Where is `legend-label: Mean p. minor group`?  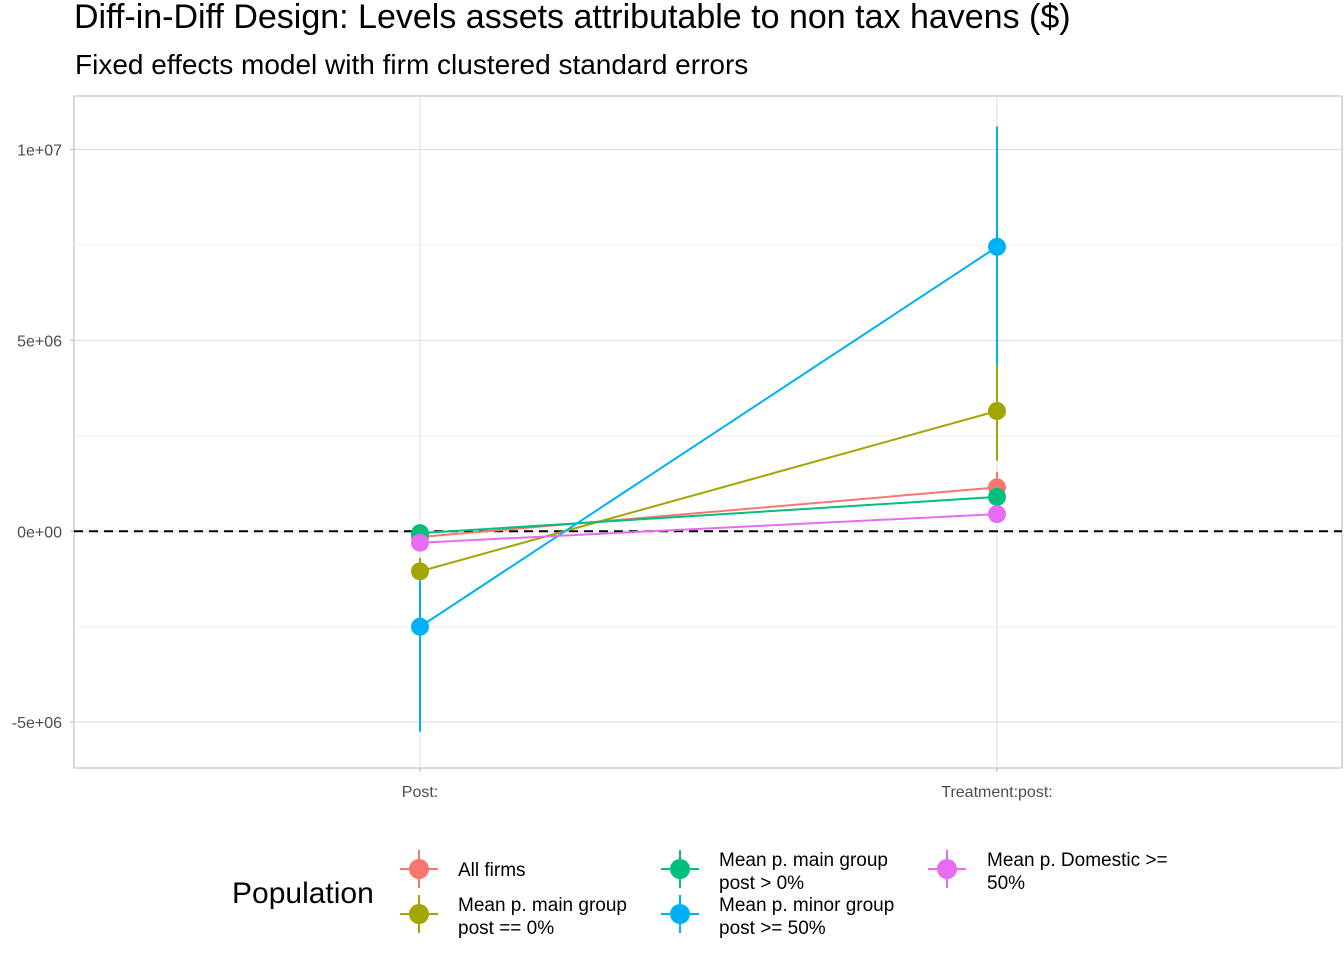
legend-label: Mean p. minor group is located at coordinates (806, 905).